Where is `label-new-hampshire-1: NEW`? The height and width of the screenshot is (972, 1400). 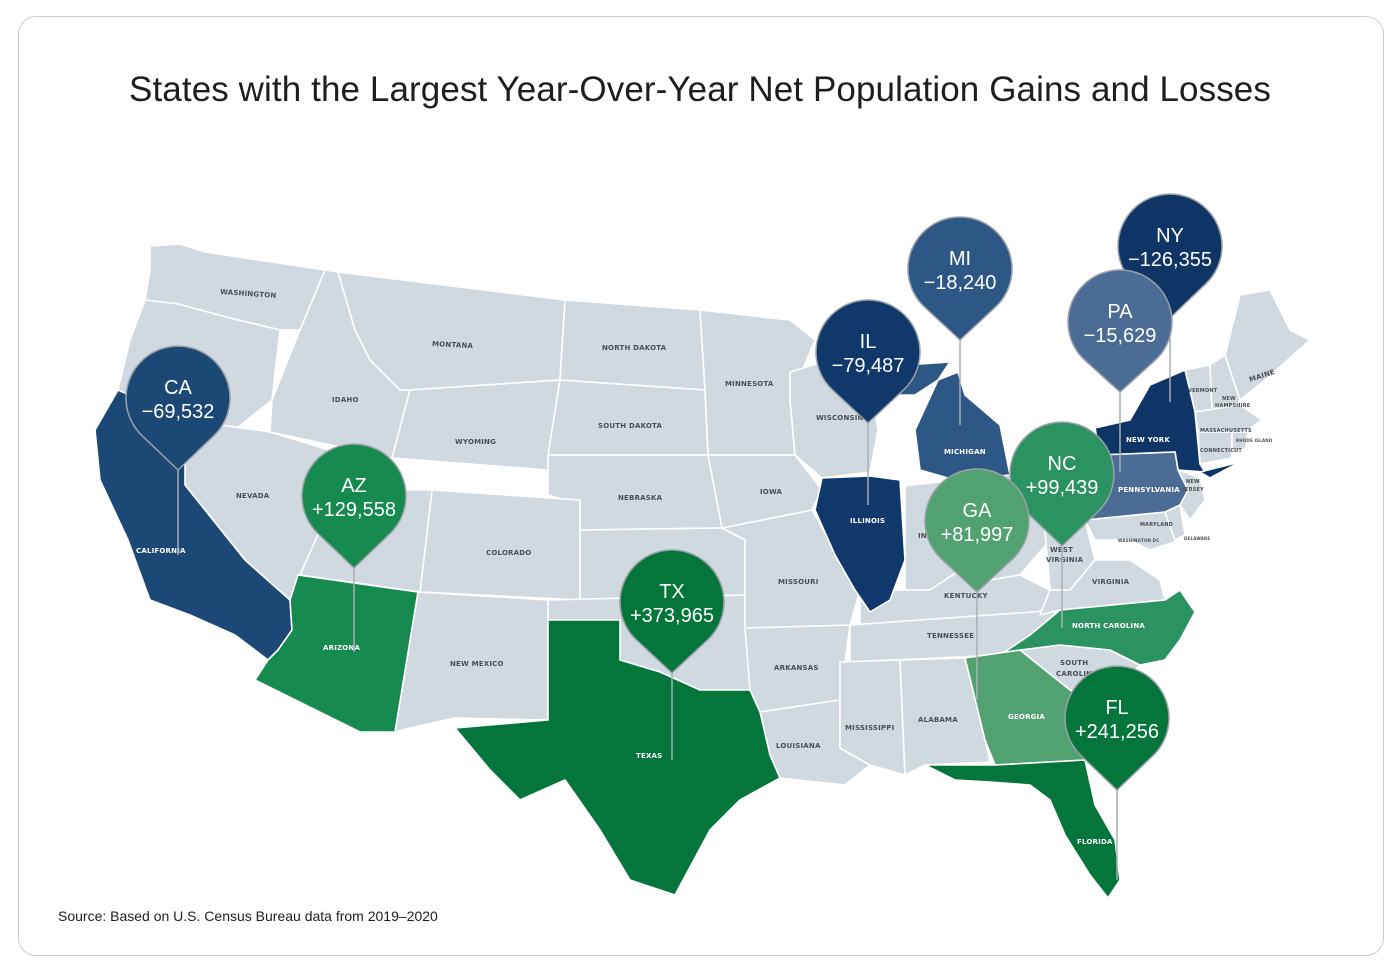 label-new-hampshire-1: NEW is located at coordinates (1229, 399).